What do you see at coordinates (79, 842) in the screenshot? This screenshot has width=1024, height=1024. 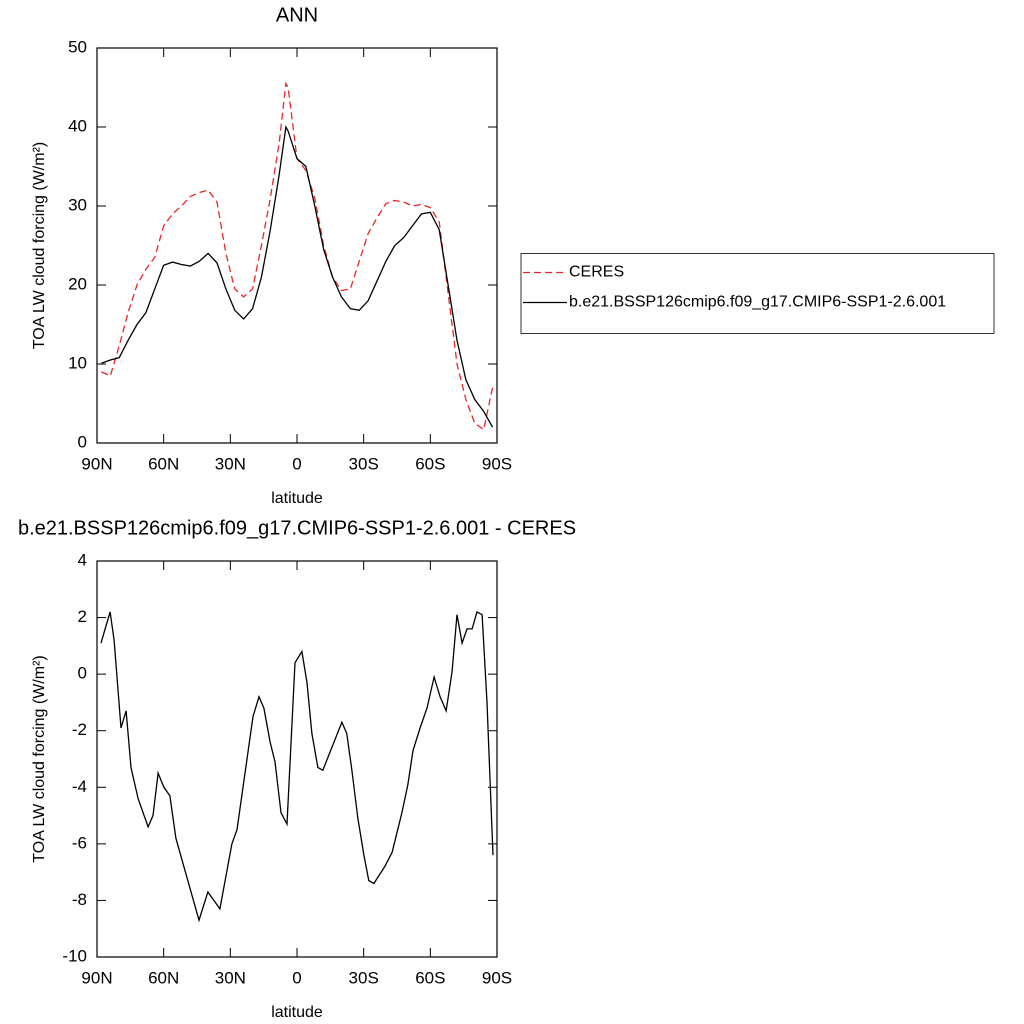 I see `y-tick-label: -6` at bounding box center [79, 842].